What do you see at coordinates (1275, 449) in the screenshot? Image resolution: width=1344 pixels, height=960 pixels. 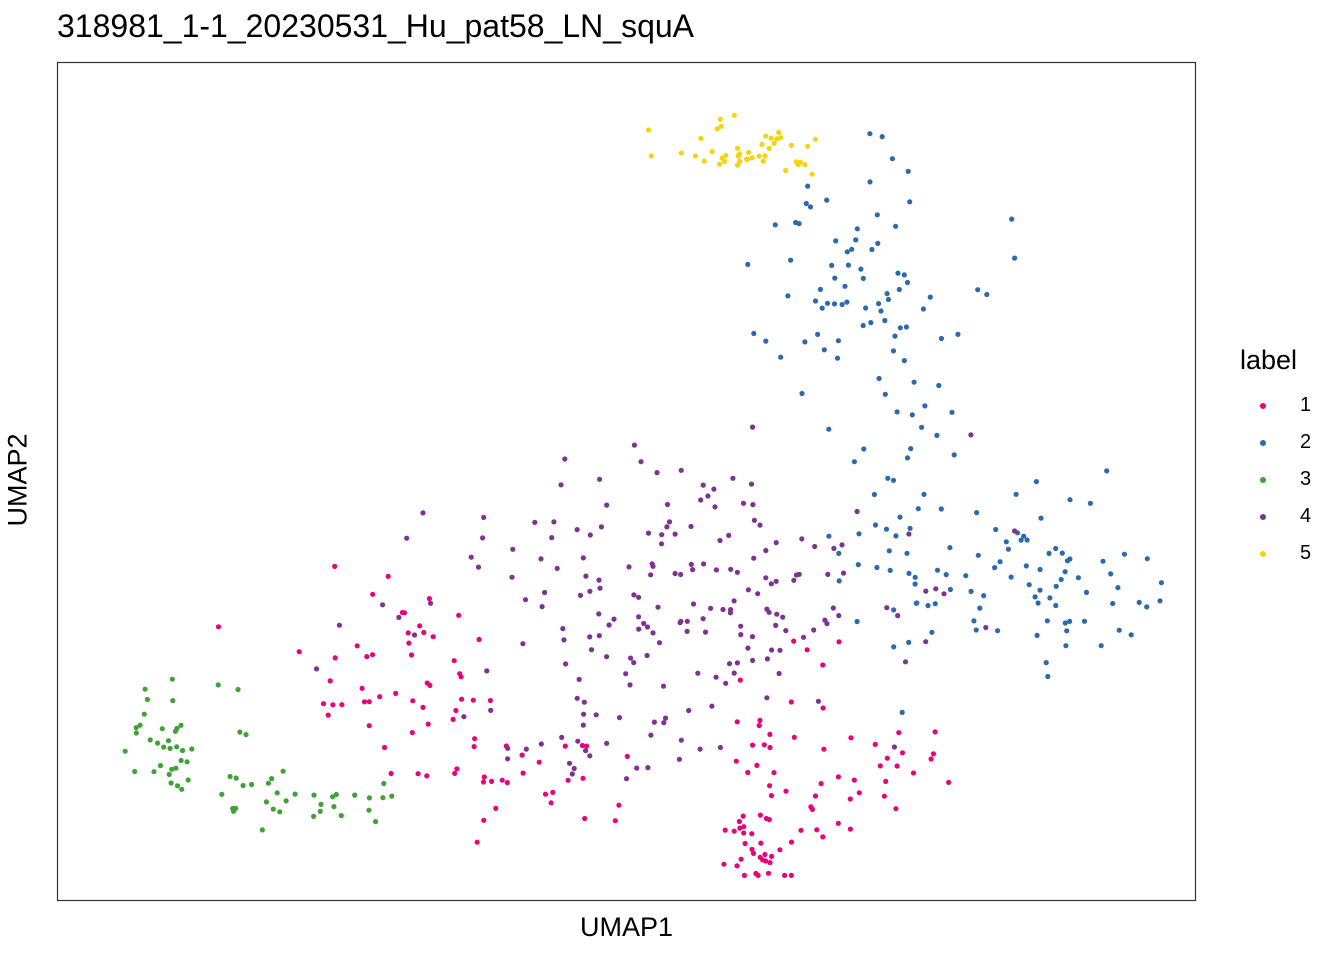 I see `legend-item-2: 2` at bounding box center [1275, 449].